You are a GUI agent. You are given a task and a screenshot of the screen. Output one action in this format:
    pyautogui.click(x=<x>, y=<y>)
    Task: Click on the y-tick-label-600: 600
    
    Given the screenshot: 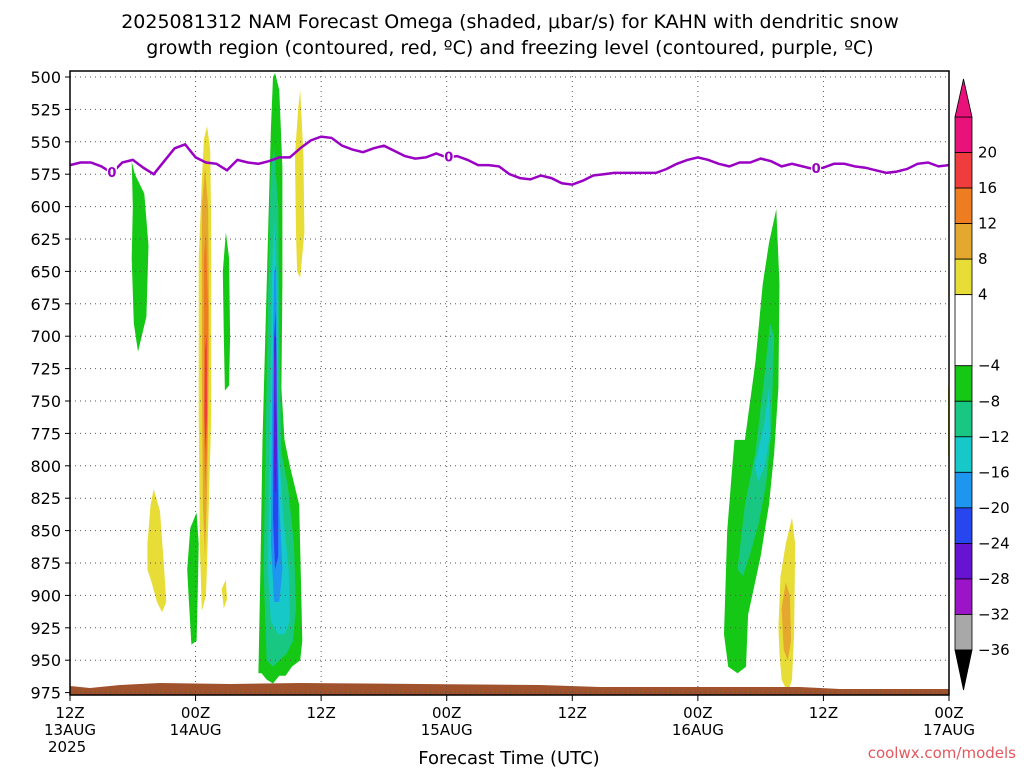 What is the action you would take?
    pyautogui.click(x=45, y=207)
    